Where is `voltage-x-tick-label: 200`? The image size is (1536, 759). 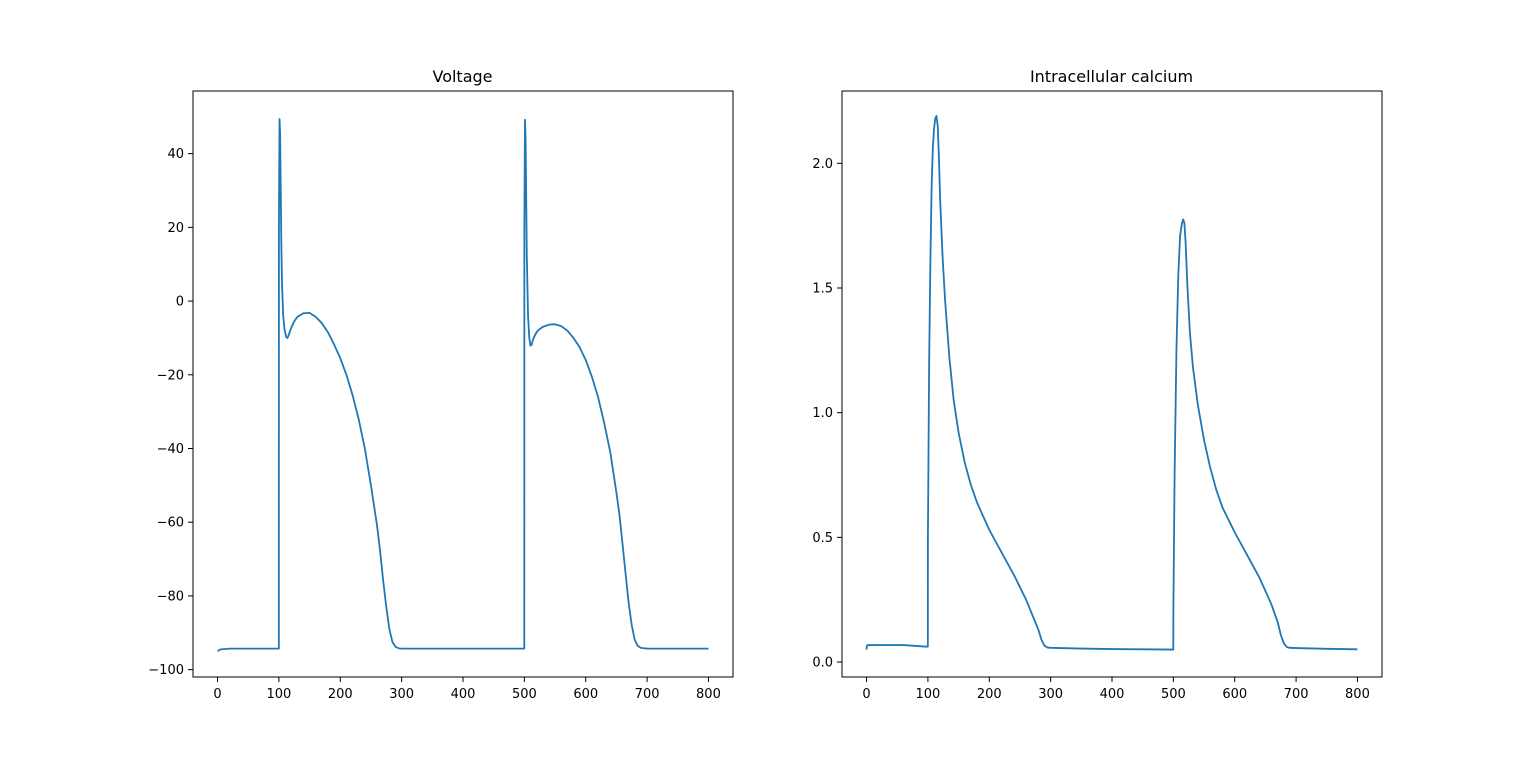 voltage-x-tick-label: 200 is located at coordinates (340, 694).